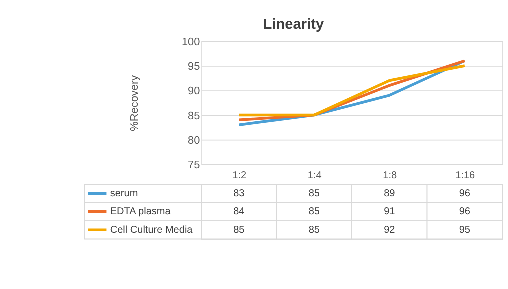 This screenshot has width=508, height=289. Describe the element at coordinates (465, 230) in the screenshot. I see `data-label: 95` at that location.